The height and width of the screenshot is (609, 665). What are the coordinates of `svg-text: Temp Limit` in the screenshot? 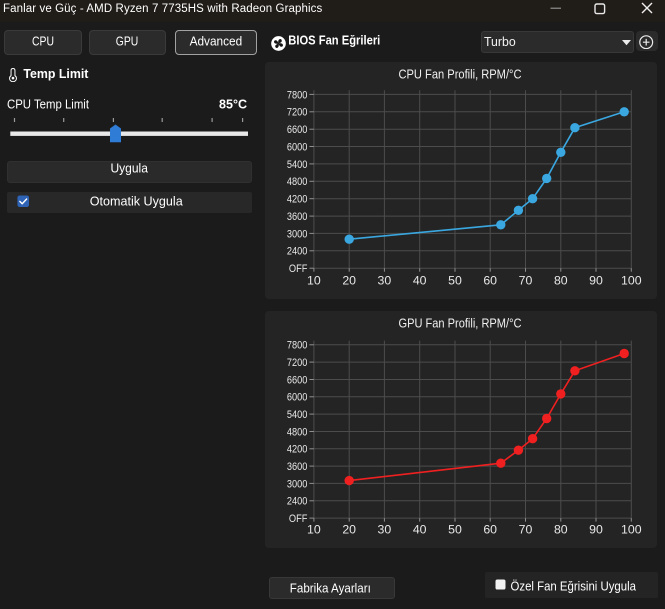 It's located at (56, 73).